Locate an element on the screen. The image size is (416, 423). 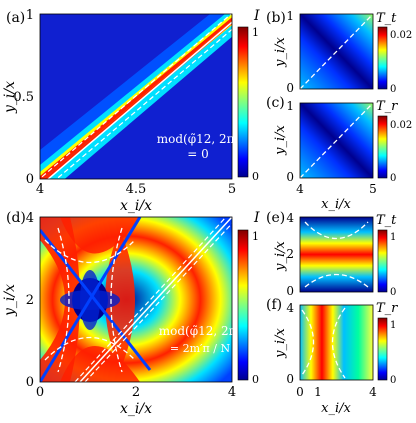
panel-e: (e) 0 2 4 y_i/x T_t 1 0 is located at coordinates (331, 254).